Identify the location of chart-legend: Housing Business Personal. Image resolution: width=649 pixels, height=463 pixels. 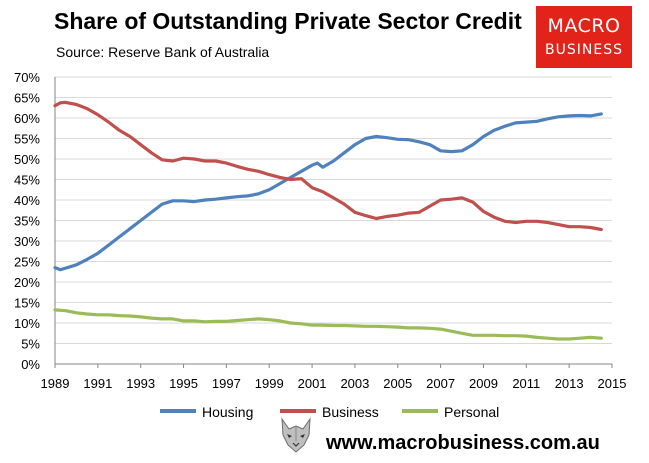
(324, 414).